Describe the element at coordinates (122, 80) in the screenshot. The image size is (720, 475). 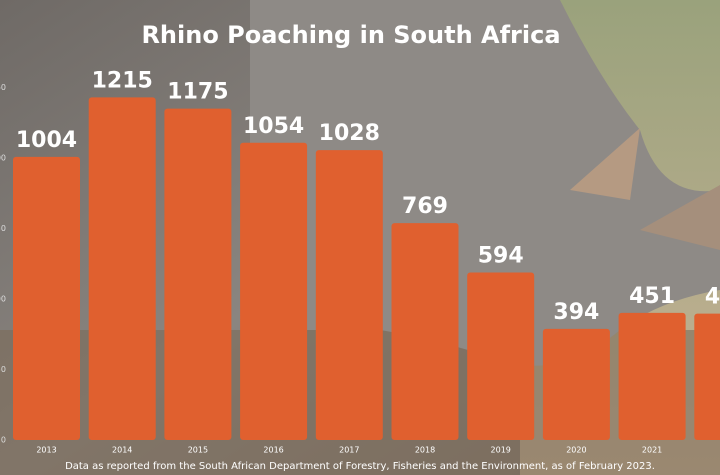
I see `value-label: 1215` at that location.